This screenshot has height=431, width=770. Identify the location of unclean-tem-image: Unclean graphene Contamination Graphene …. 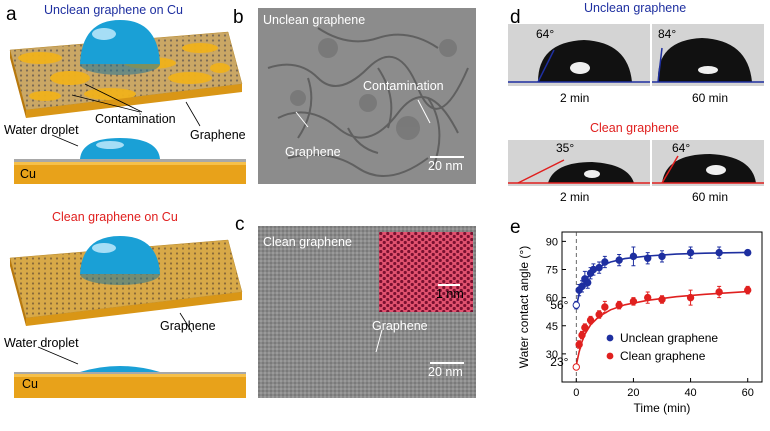
(367, 96).